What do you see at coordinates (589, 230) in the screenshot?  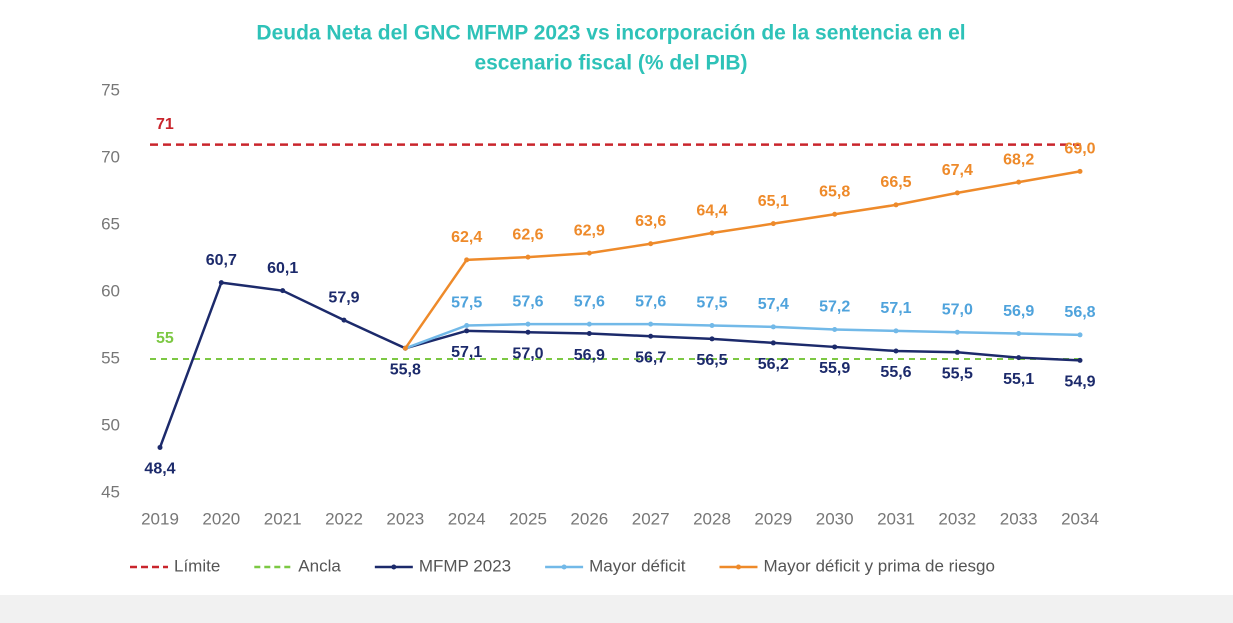 I see `data-label: 62,9` at bounding box center [589, 230].